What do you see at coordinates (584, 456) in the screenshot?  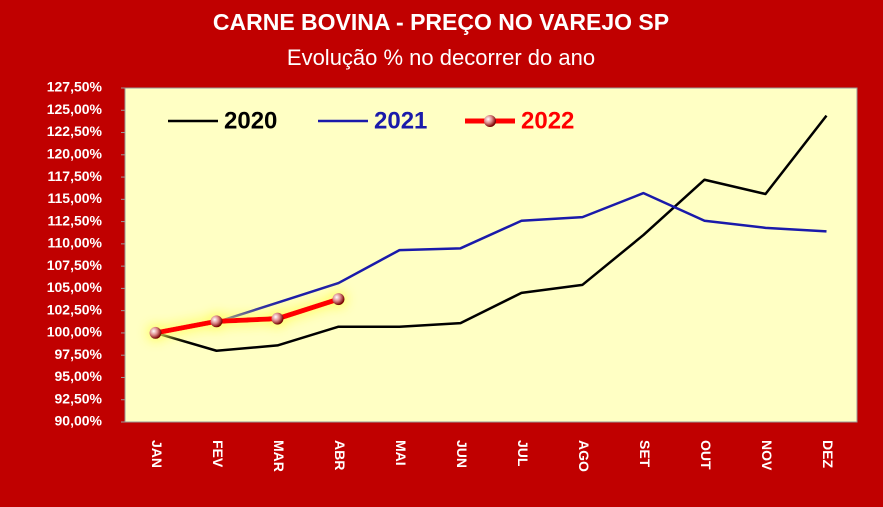 I see `x-tick-label: AGO` at bounding box center [584, 456].